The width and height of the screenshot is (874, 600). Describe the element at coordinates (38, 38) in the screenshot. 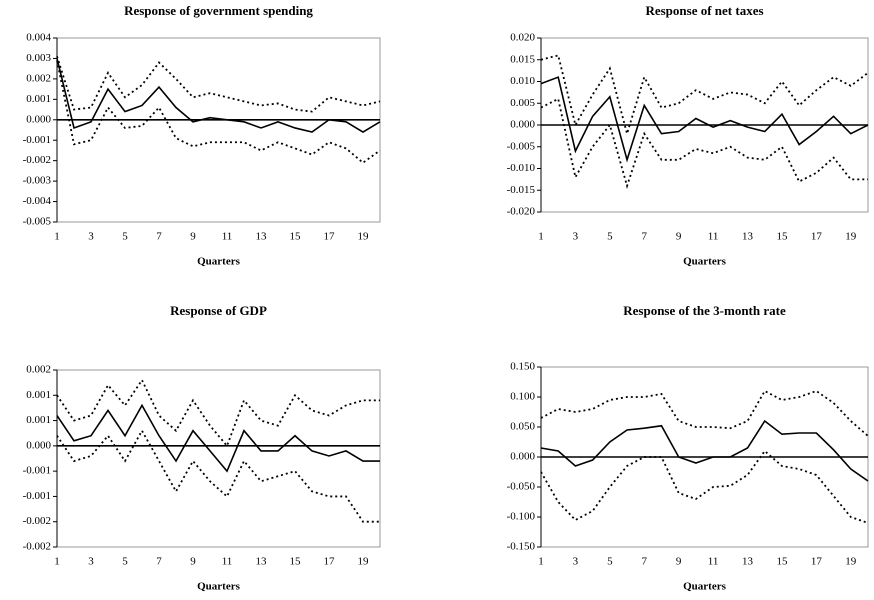

I see `y-tick-label: 0.004` at that location.